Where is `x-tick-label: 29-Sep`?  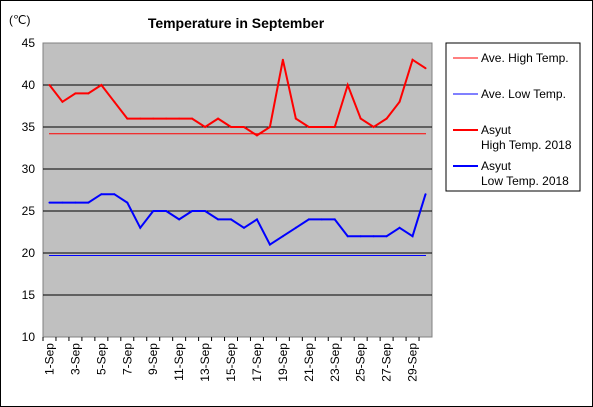
x-tick-label: 29-Sep is located at coordinates (413, 362).